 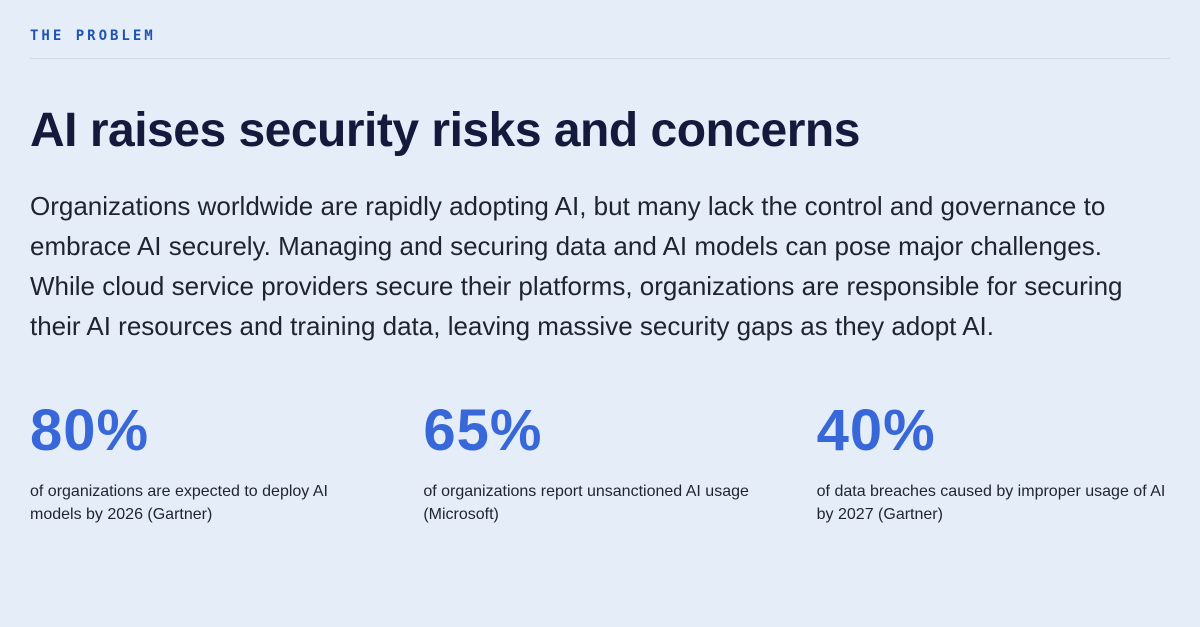 I want to click on section-title: AI raises security risks and concerns, so click(x=445, y=130).